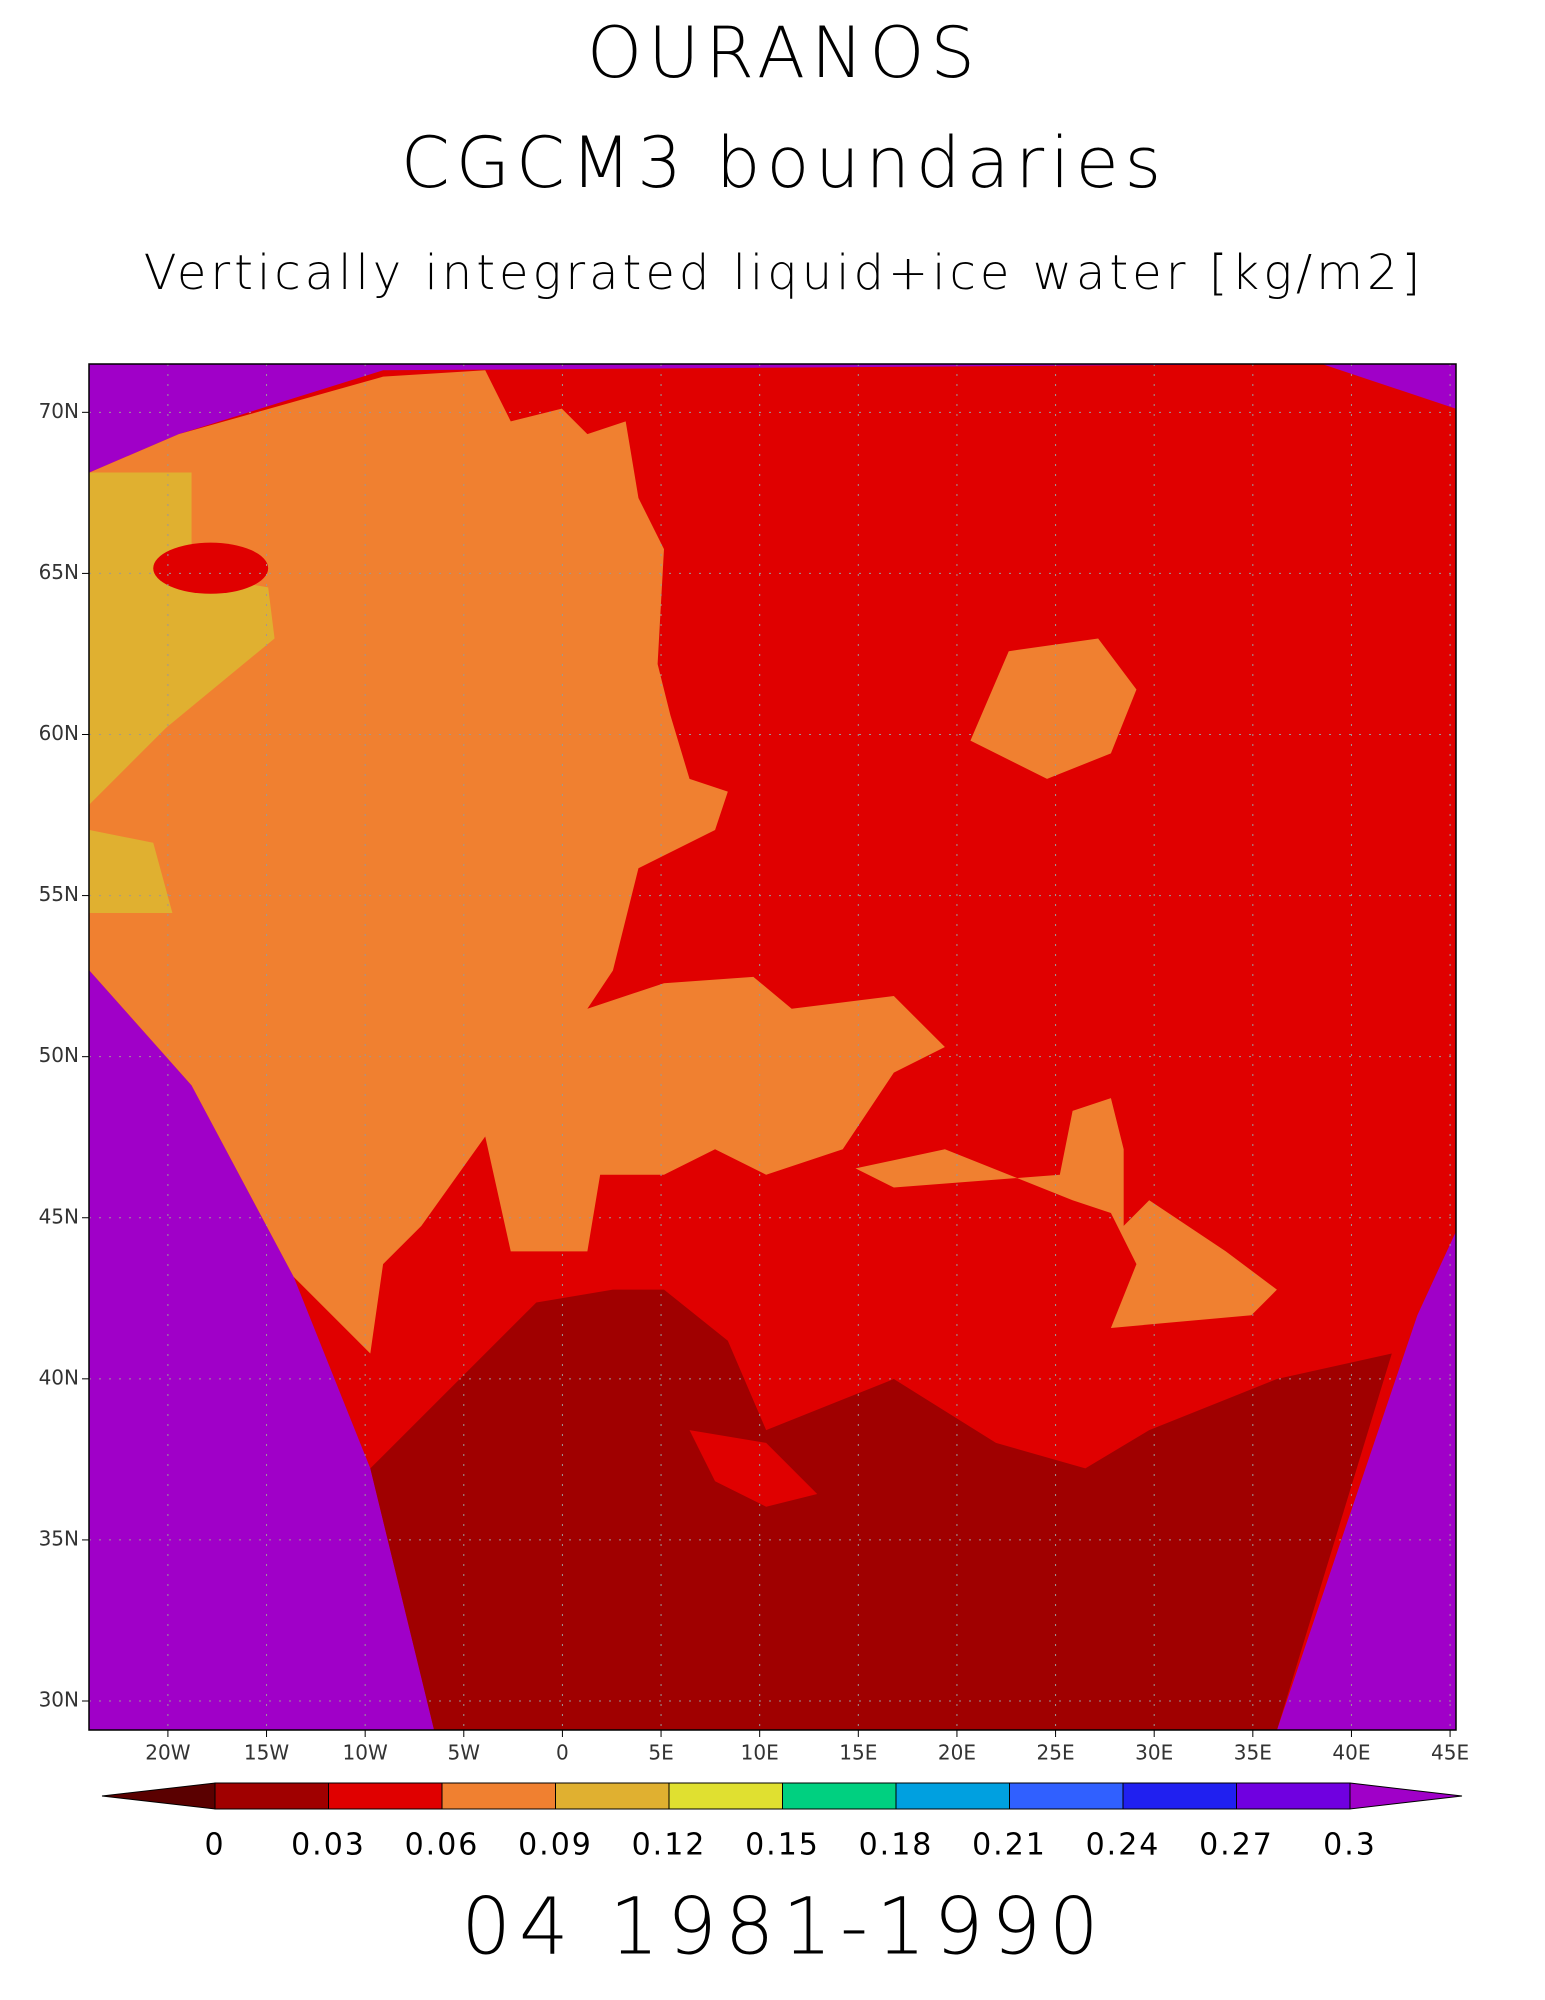 The height and width of the screenshot is (2000, 1545). I want to click on y-tick-label: 45N, so click(59, 1216).